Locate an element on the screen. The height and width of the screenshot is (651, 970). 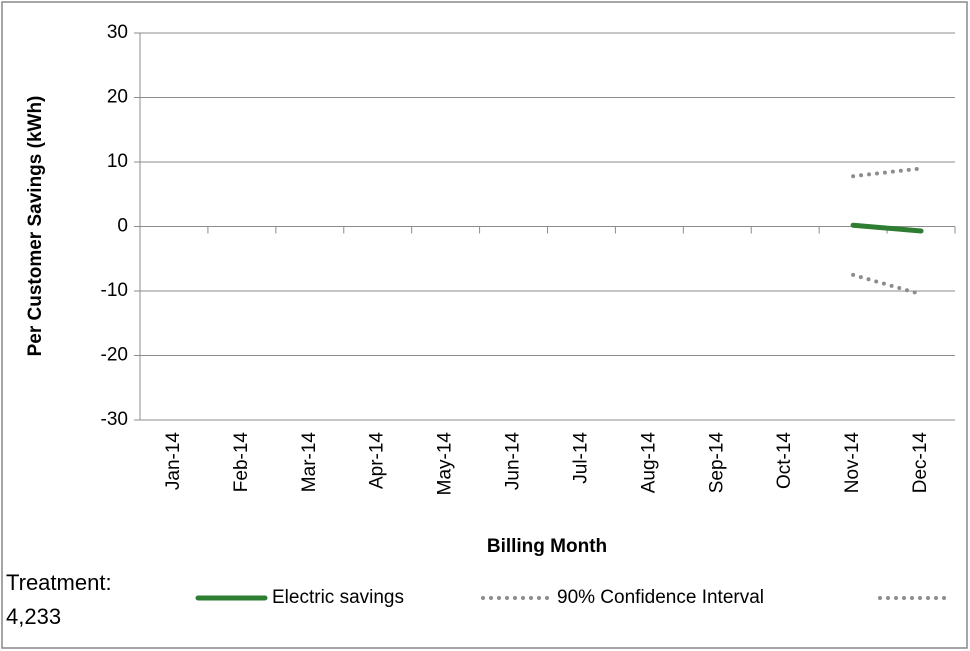
y-tick-label: -30 is located at coordinates (114, 419).